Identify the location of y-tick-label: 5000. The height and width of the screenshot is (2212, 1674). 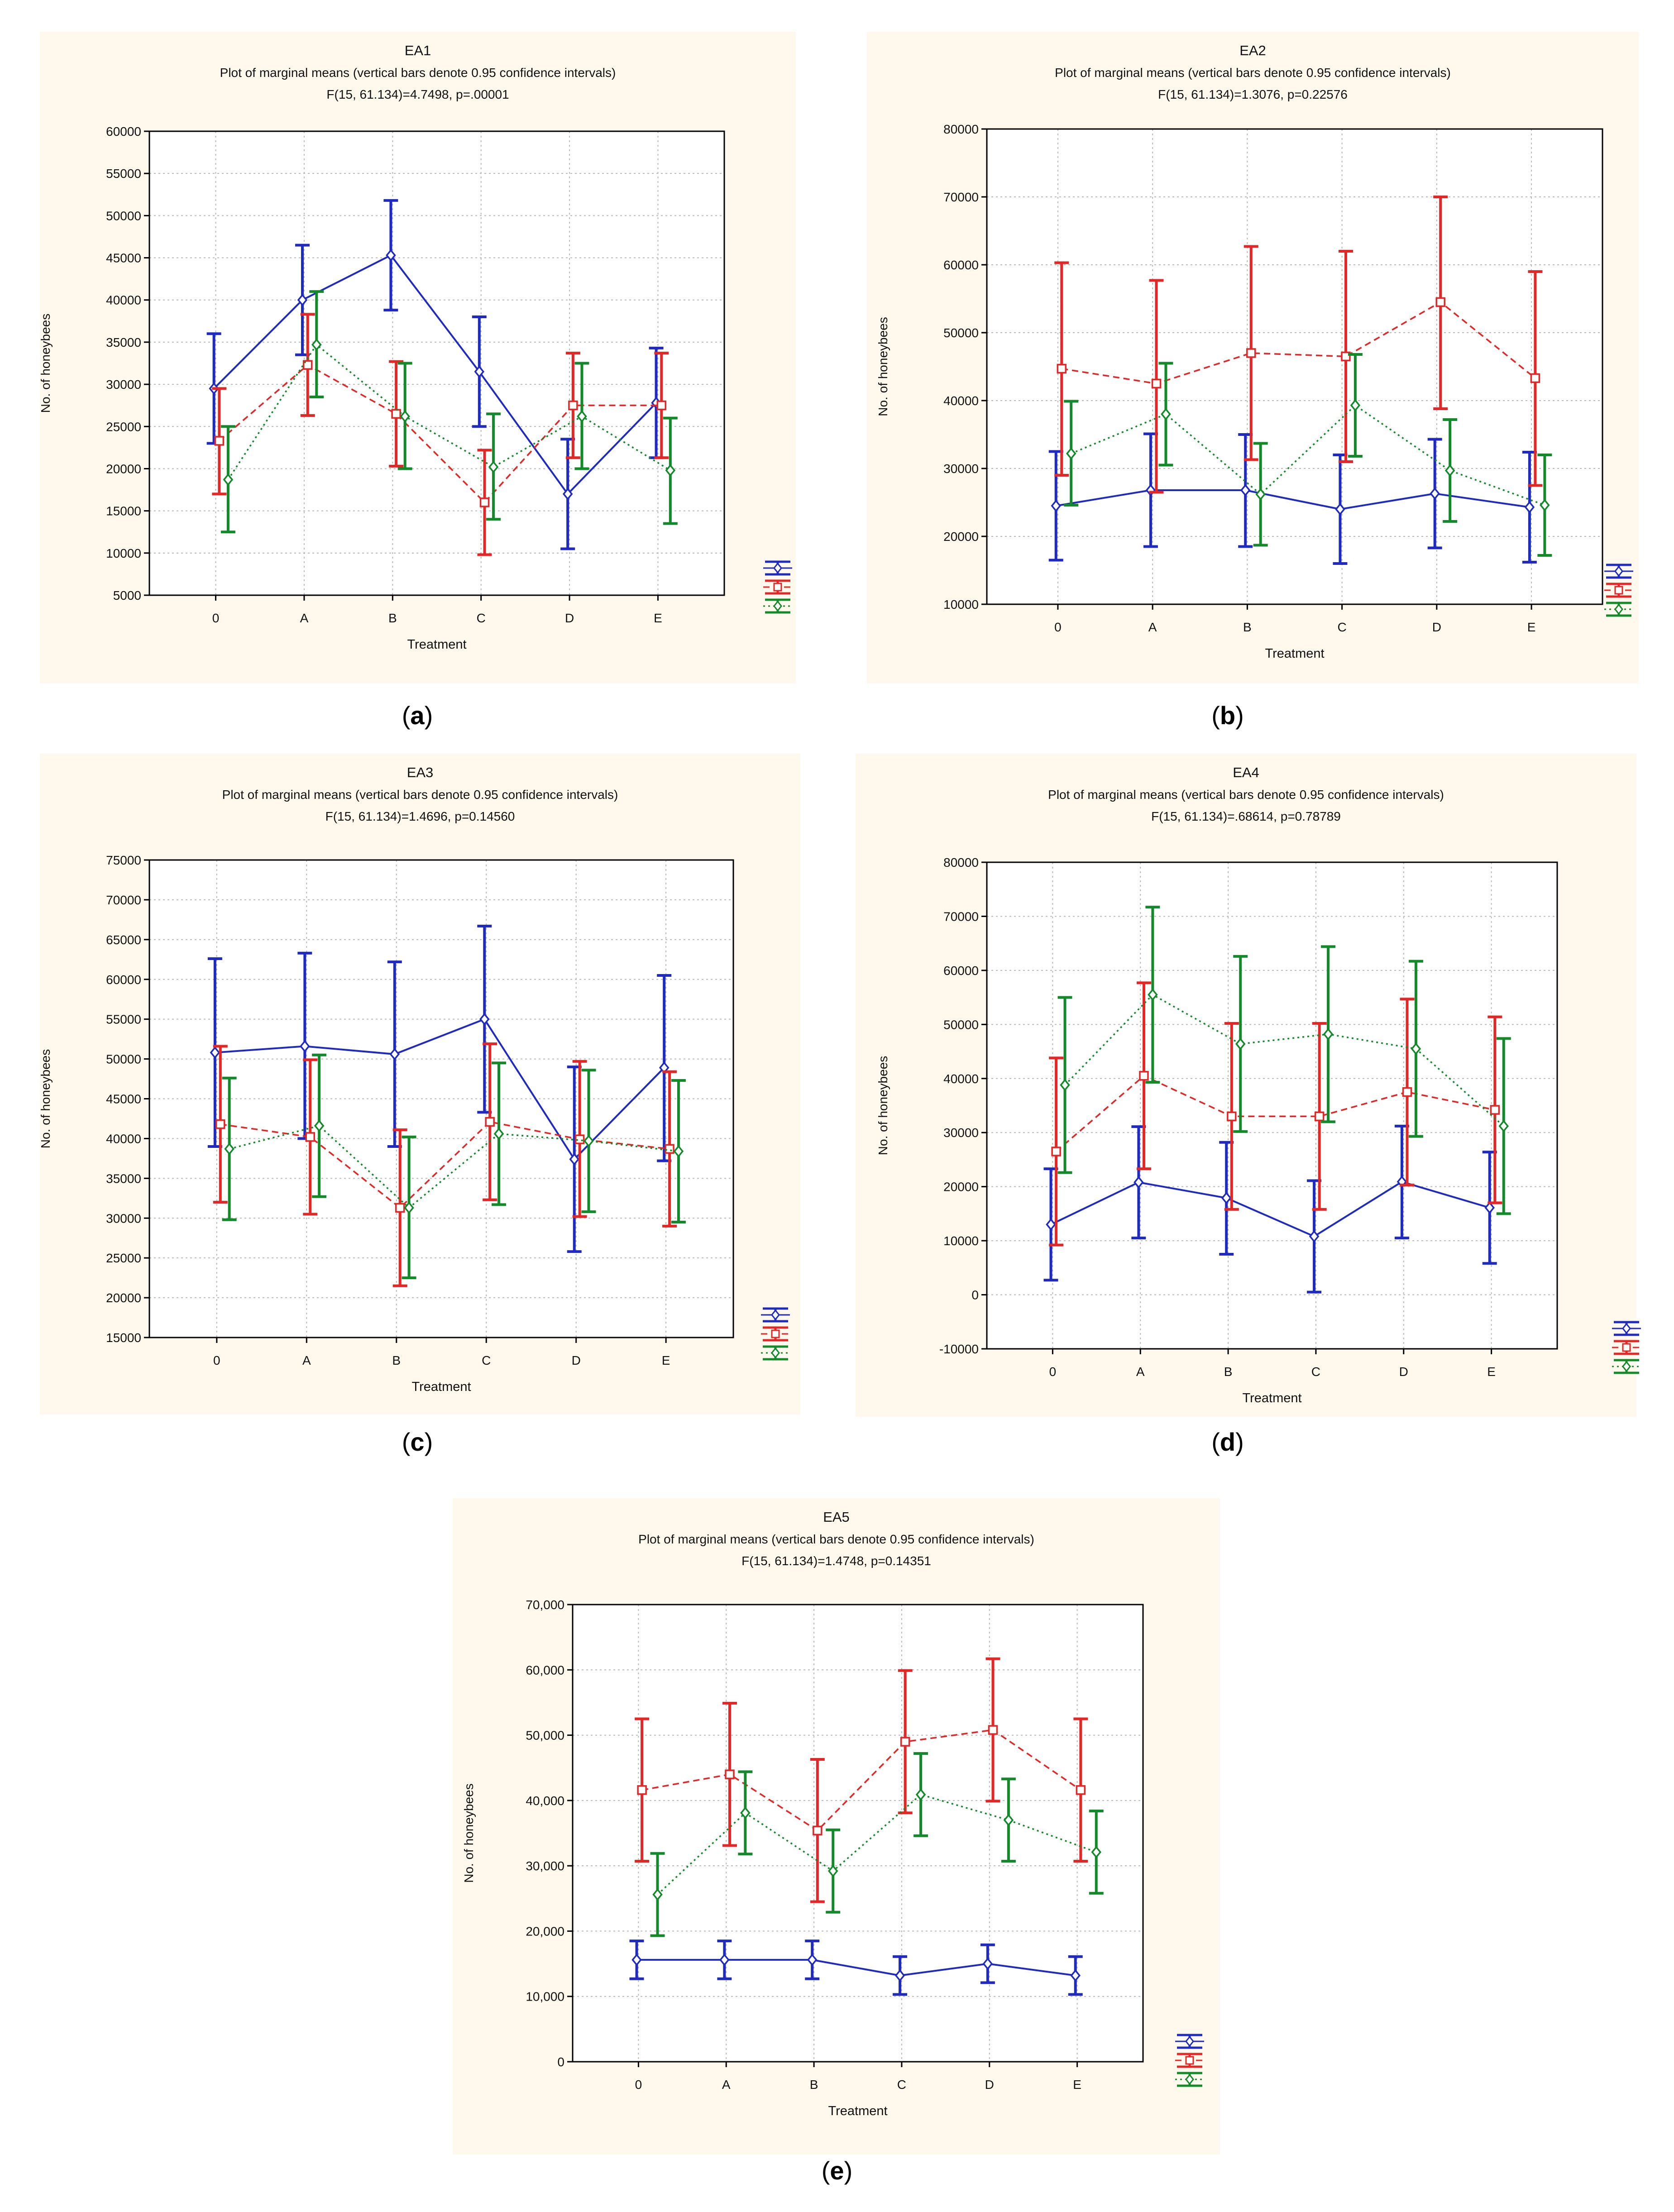
(127, 595).